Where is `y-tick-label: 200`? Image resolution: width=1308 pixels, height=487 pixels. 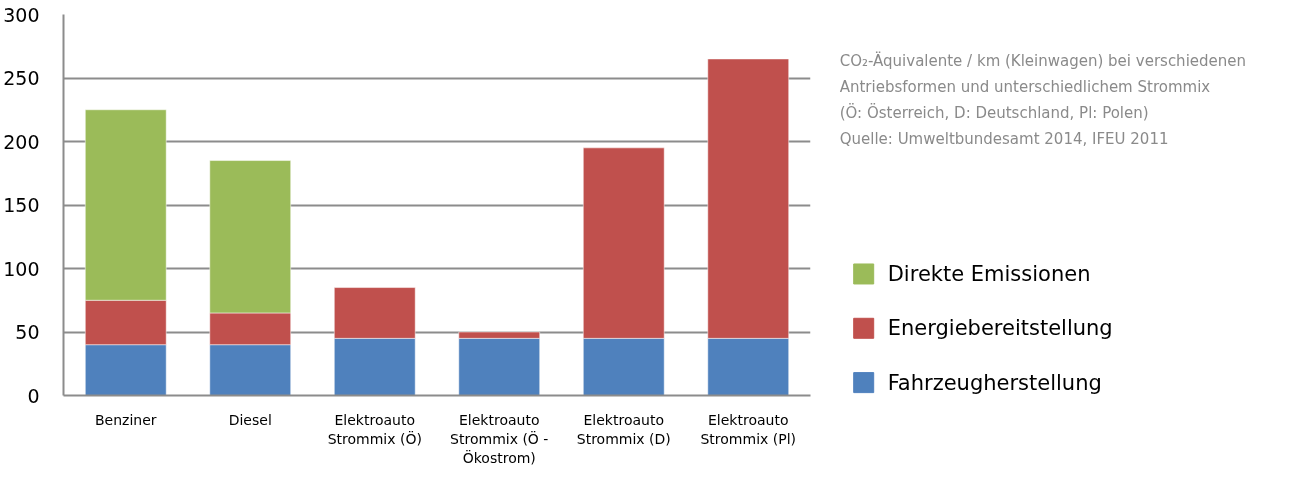
y-tick-label: 200 is located at coordinates (21, 141).